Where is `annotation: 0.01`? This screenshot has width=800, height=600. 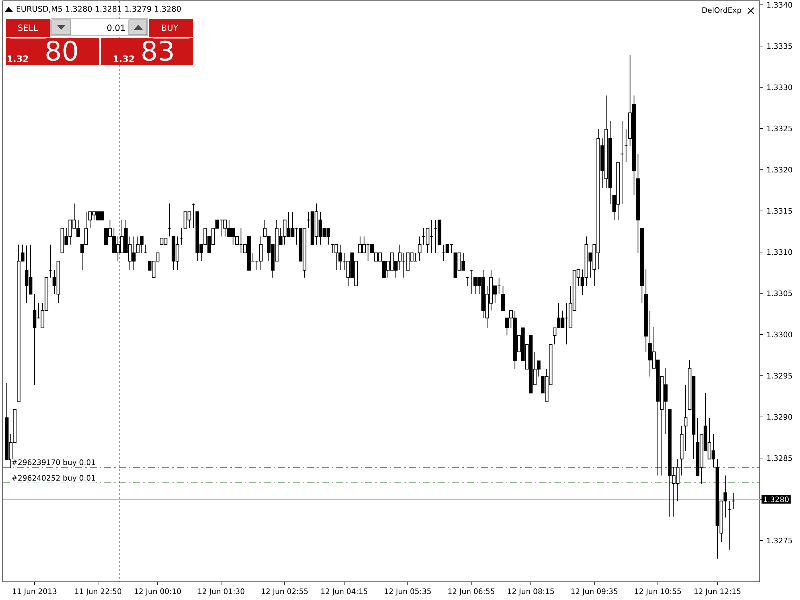 annotation: 0.01 is located at coordinates (117, 28).